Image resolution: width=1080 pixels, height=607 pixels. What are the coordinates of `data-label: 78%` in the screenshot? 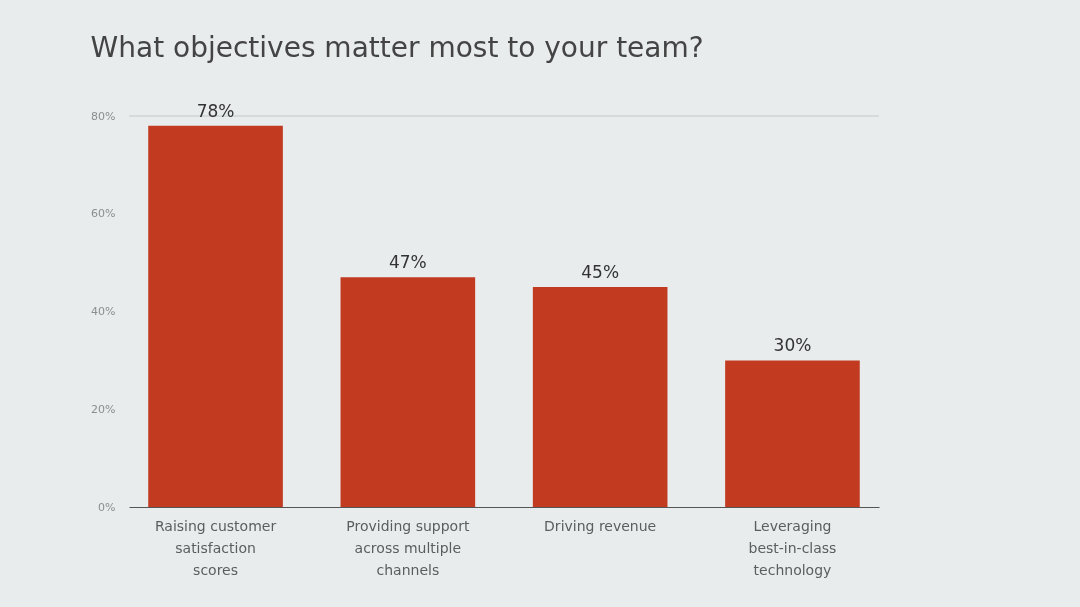 It's located at (215, 110).